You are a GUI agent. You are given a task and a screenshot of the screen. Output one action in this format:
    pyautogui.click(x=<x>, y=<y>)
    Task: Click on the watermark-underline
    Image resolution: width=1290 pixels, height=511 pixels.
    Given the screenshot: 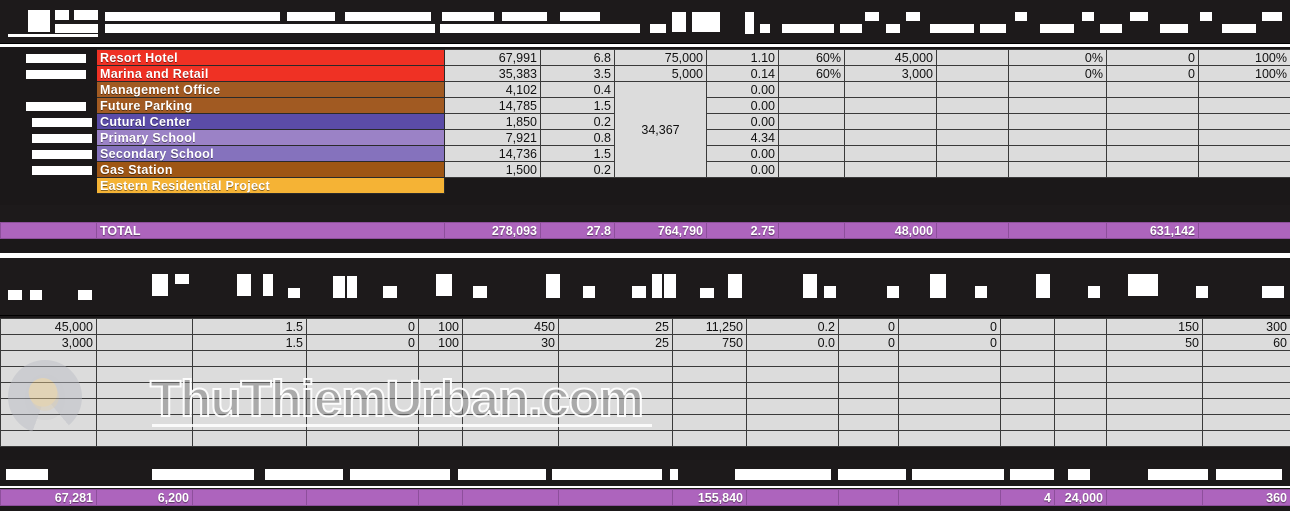 What is the action you would take?
    pyautogui.click(x=402, y=425)
    